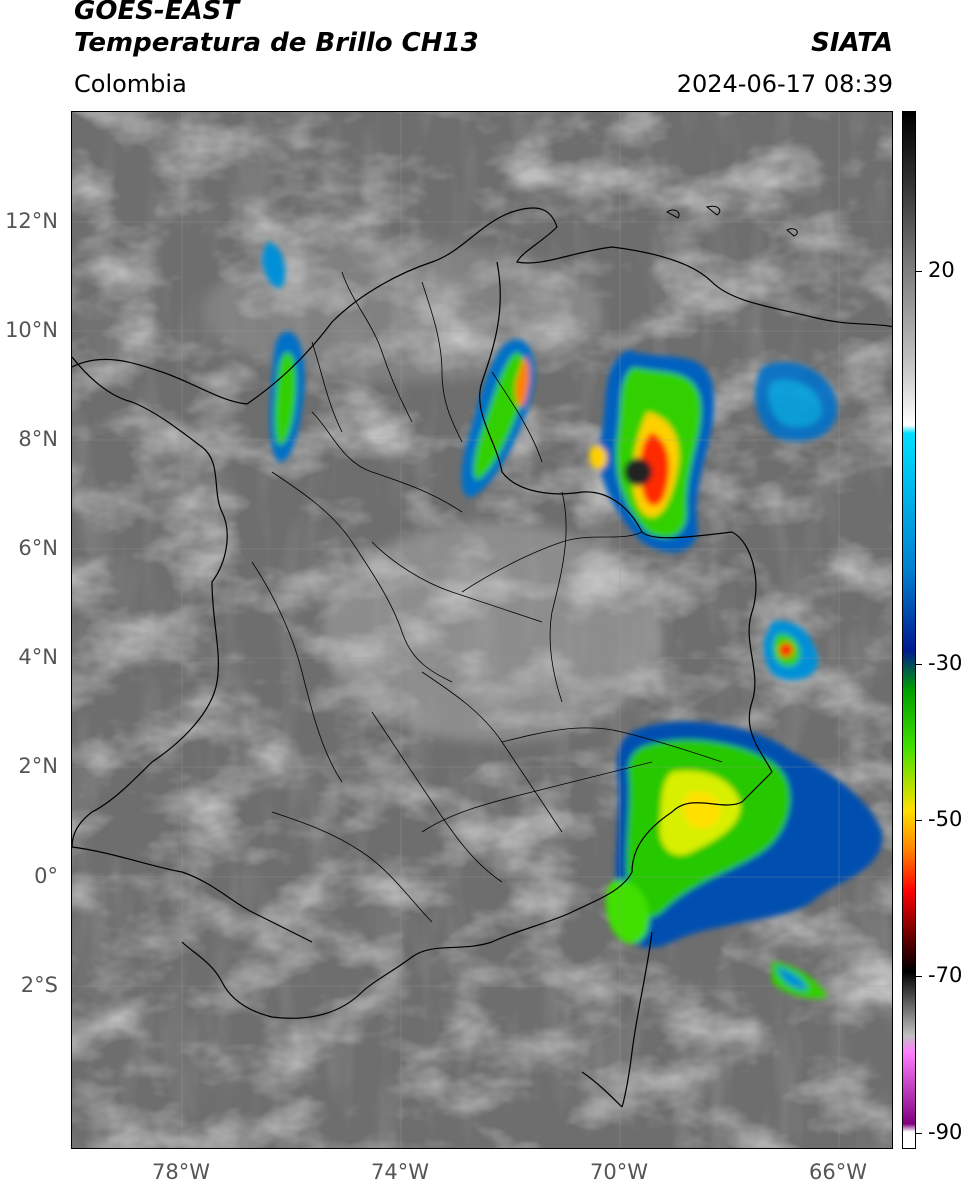 The image size is (966, 1190). I want to click on lat-tick-6N: 6°N, so click(38, 548).